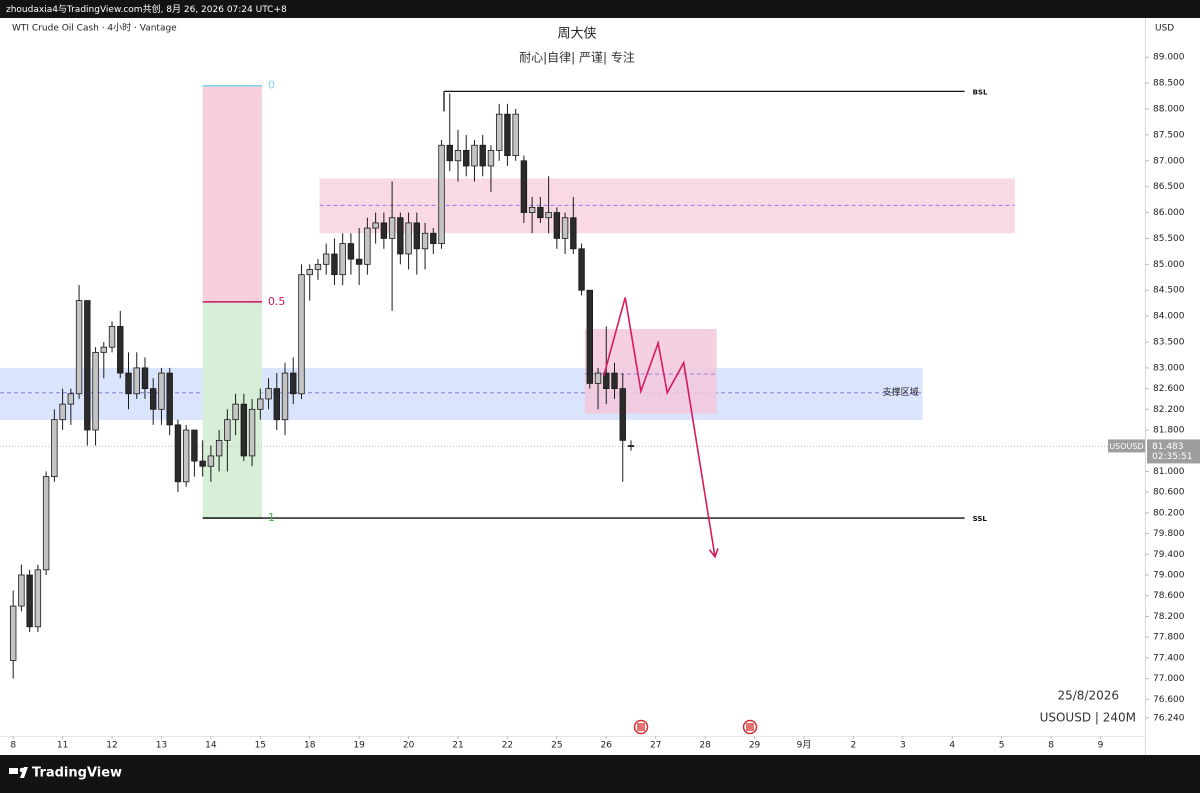 Image resolution: width=1200 pixels, height=793 pixels. I want to click on y-tick-label: 85.500, so click(1169, 239).